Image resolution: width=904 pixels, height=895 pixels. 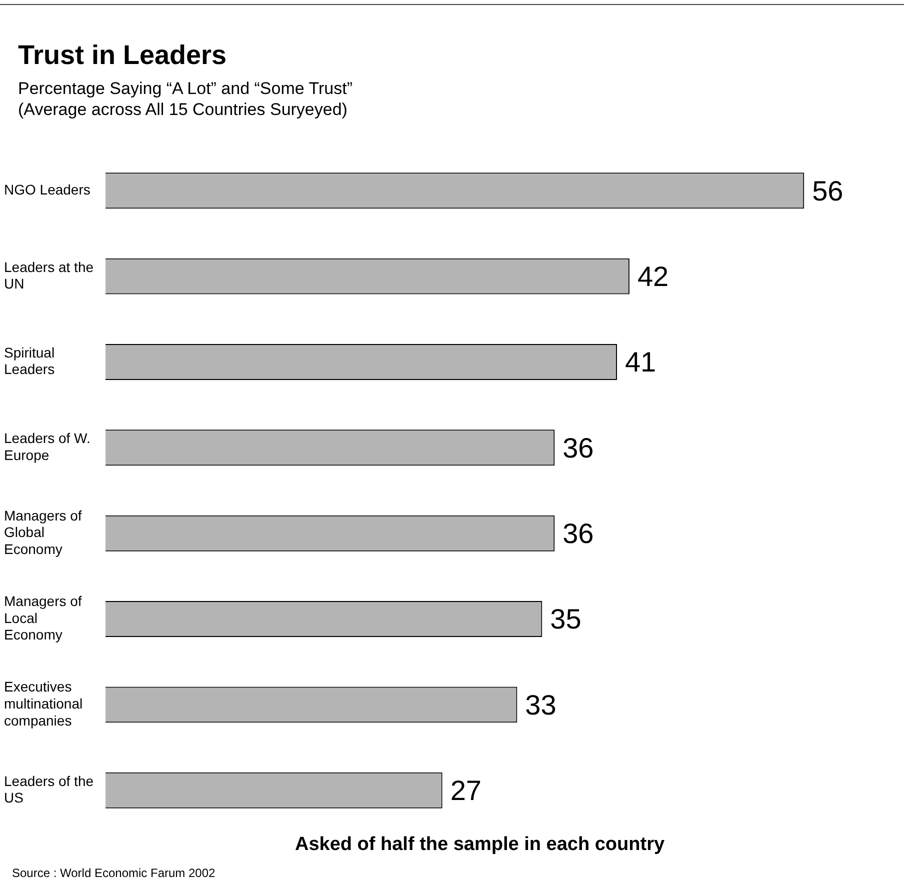 I want to click on y-tick-label: Leaders at the UN, so click(x=49, y=275).